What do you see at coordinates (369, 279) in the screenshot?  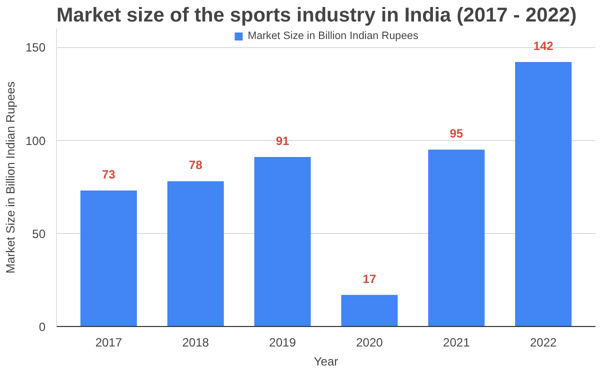 I see `data-label: 17` at bounding box center [369, 279].